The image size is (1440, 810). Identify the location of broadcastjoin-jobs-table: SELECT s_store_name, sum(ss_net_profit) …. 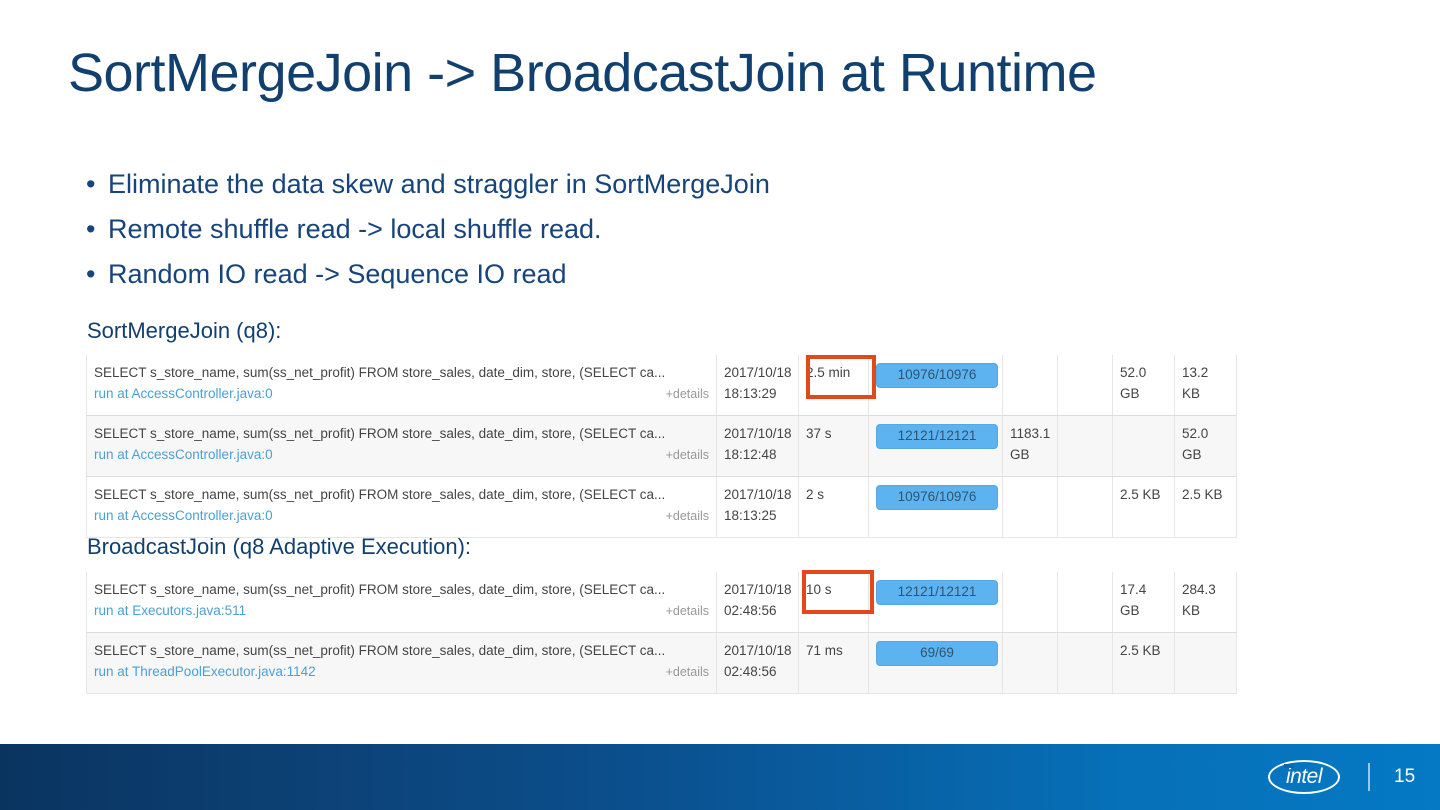
(661, 633).